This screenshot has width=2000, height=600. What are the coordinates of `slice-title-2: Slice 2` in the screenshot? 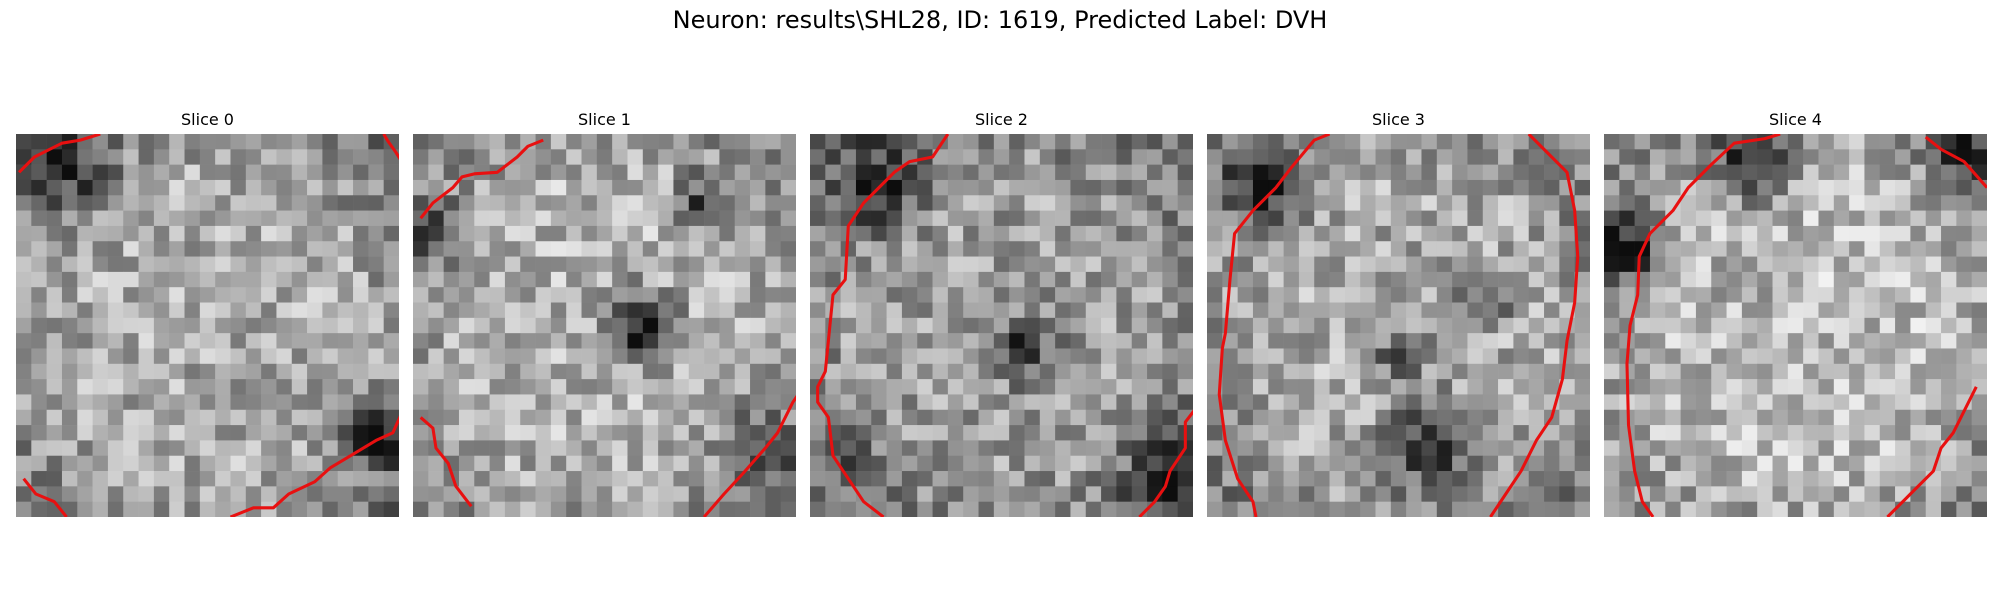 It's located at (1001, 119).